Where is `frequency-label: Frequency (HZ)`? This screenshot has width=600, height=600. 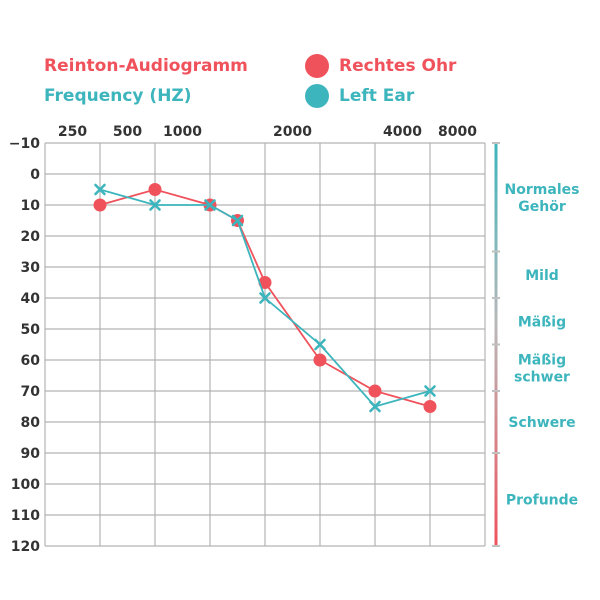 frequency-label: Frequency (HZ) is located at coordinates (118, 96).